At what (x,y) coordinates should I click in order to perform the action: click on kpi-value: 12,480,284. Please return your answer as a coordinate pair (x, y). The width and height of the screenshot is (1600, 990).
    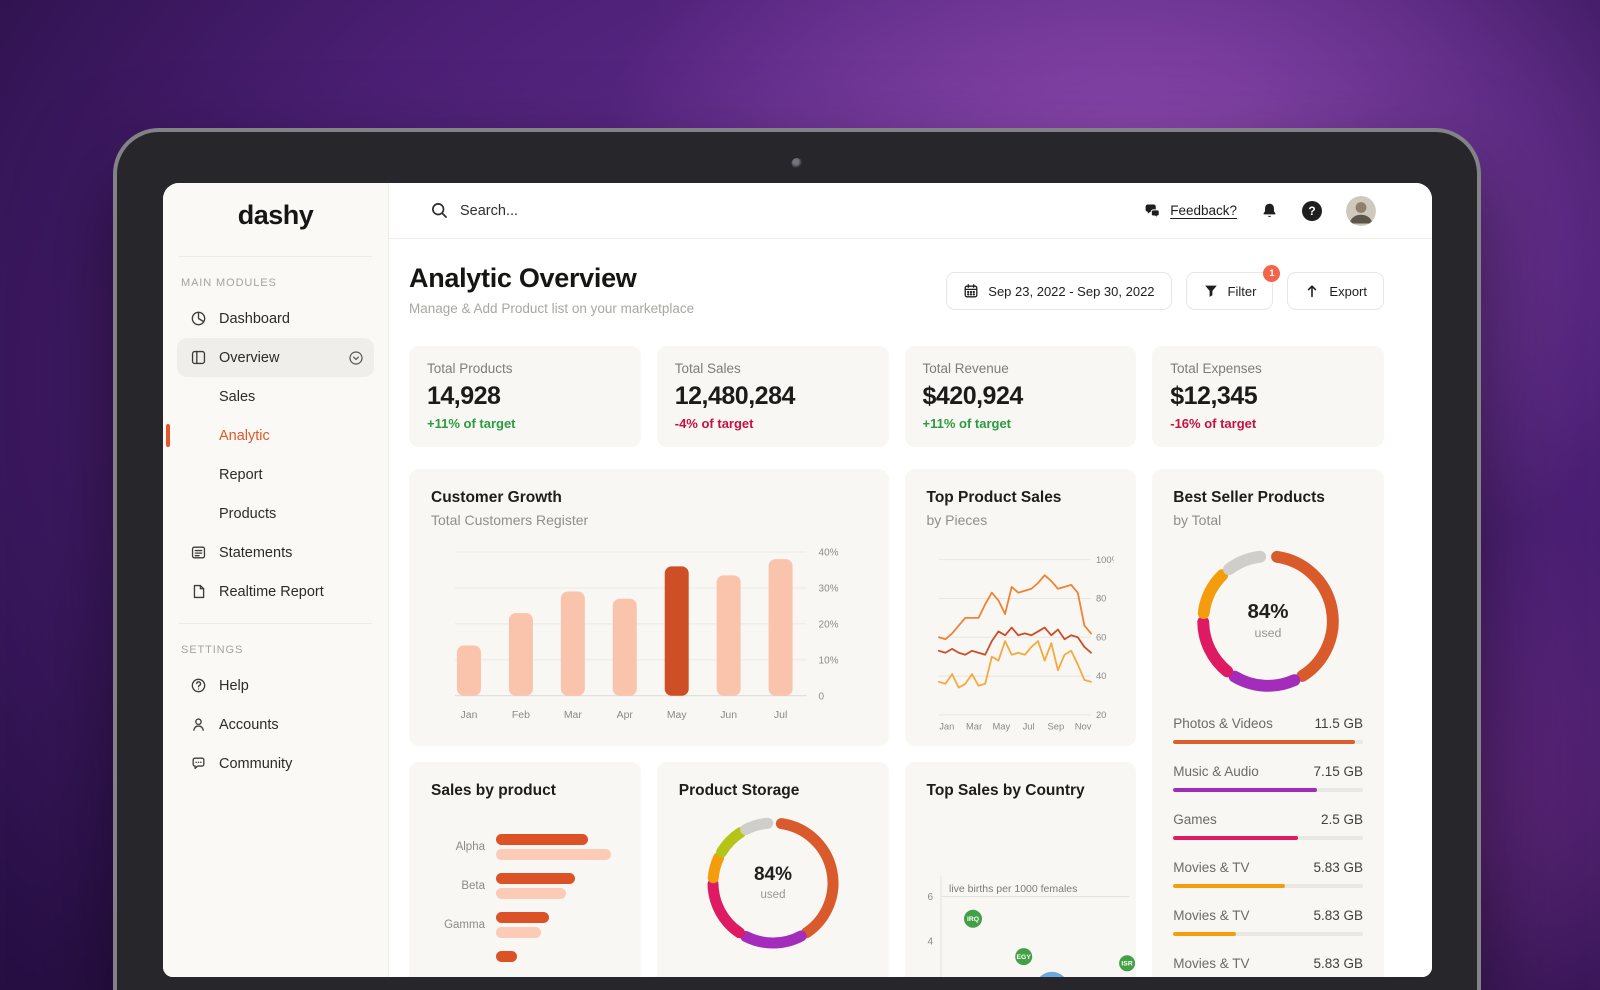
    Looking at the image, I should click on (735, 396).